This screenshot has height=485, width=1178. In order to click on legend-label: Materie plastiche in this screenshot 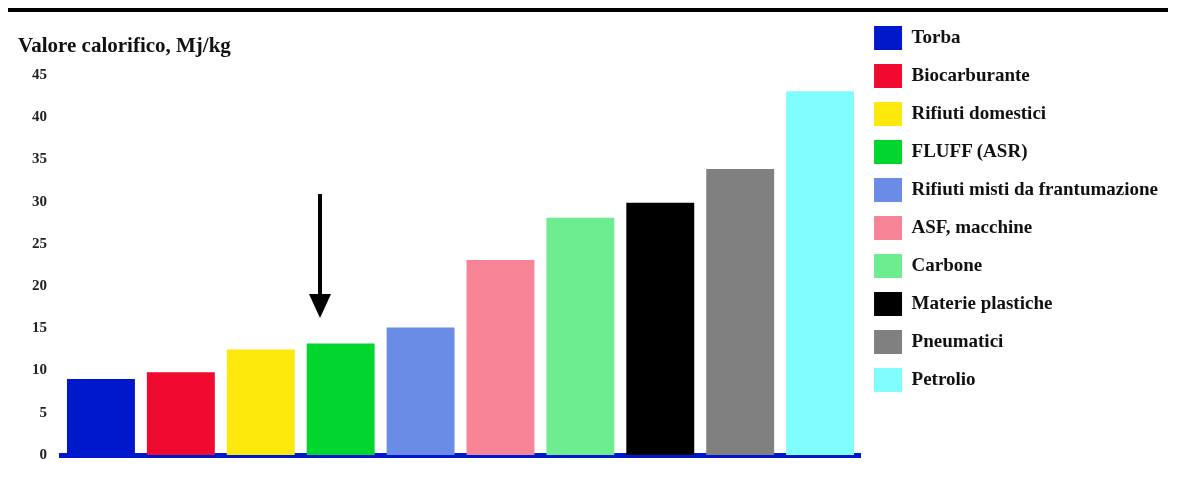, I will do `click(982, 302)`.